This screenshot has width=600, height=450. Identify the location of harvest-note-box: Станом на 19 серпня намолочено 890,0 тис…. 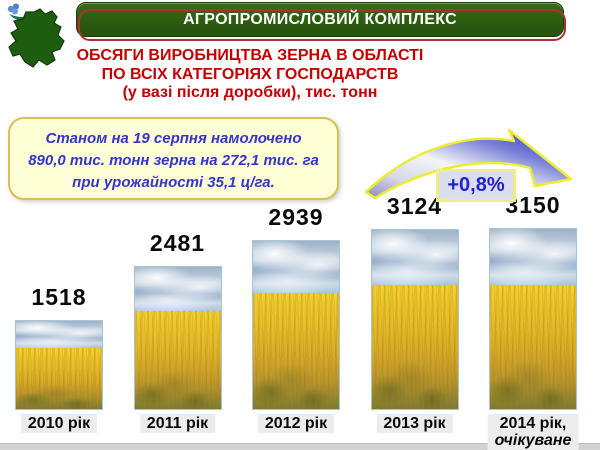
(173, 158).